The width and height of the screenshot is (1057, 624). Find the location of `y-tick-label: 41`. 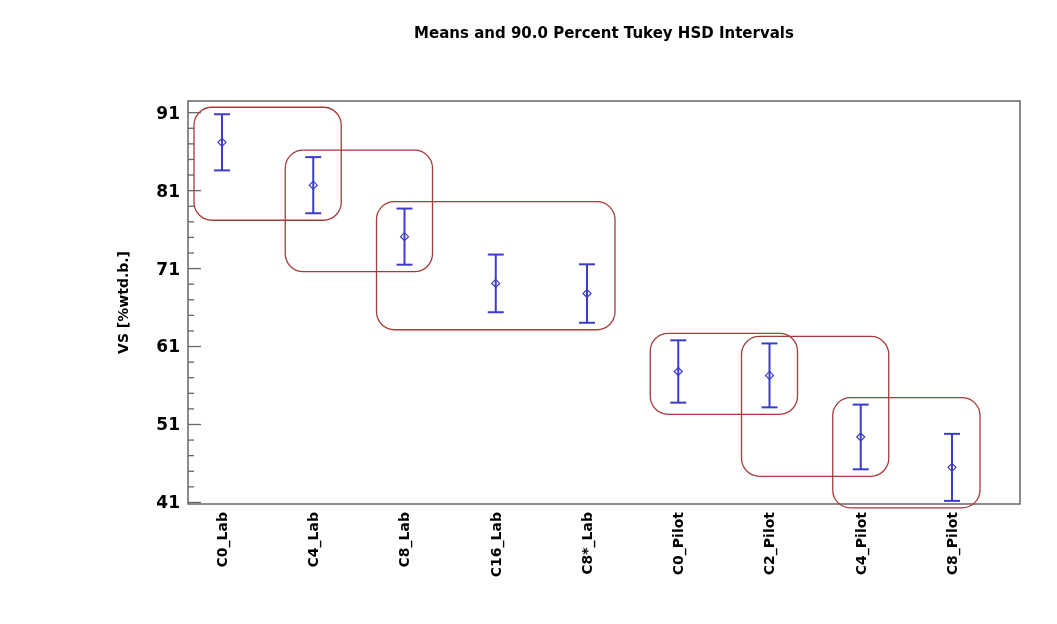

y-tick-label: 41 is located at coordinates (168, 502).